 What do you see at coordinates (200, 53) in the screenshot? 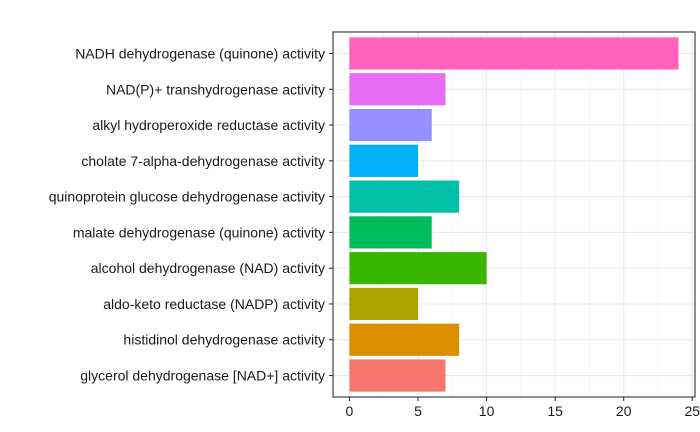
I see `y-tick-label: NADH dehydrogenase (quinone) activity` at bounding box center [200, 53].